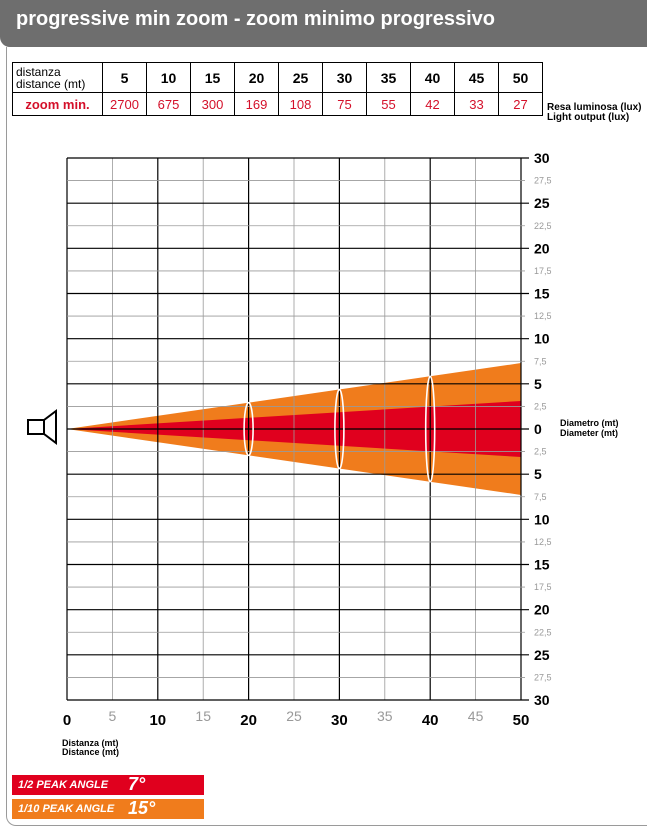 Image resolution: width=647 pixels, height=832 pixels. I want to click on distance-cell: 50, so click(520, 77).